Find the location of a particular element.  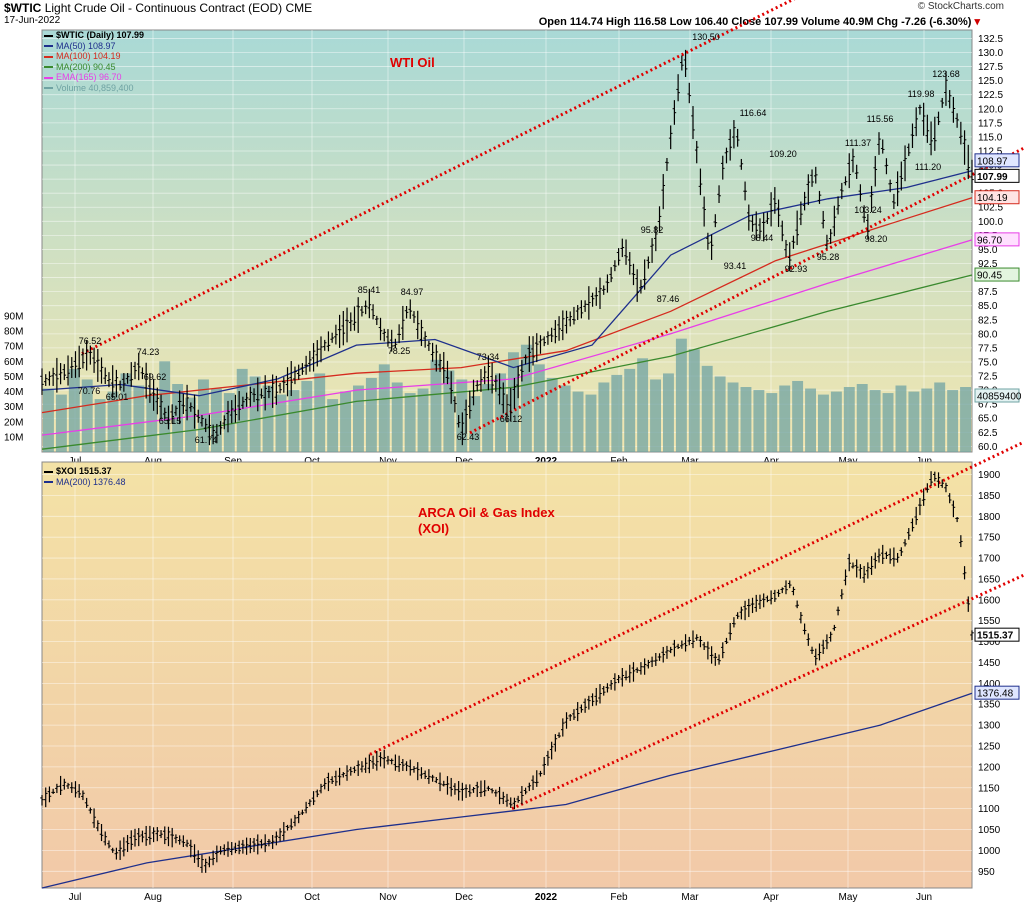

price-annotation: 116.64 is located at coordinates (753, 113).